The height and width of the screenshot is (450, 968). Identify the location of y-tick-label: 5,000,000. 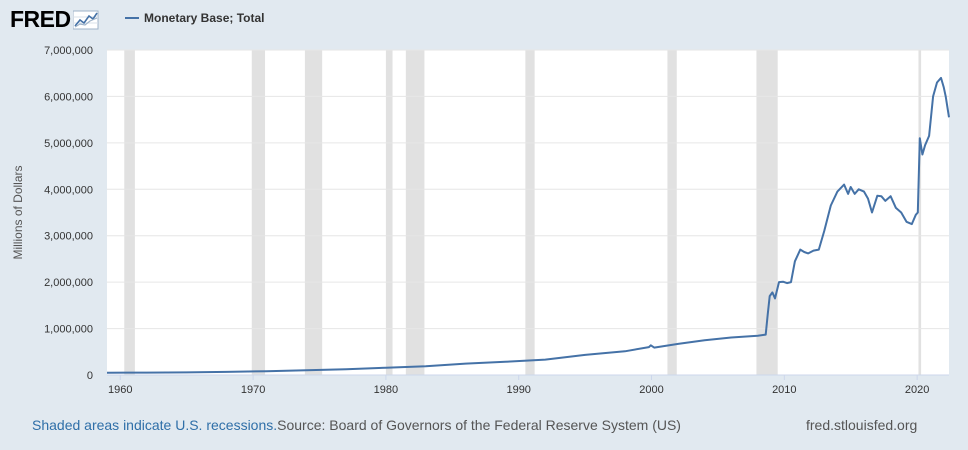
(68, 144).